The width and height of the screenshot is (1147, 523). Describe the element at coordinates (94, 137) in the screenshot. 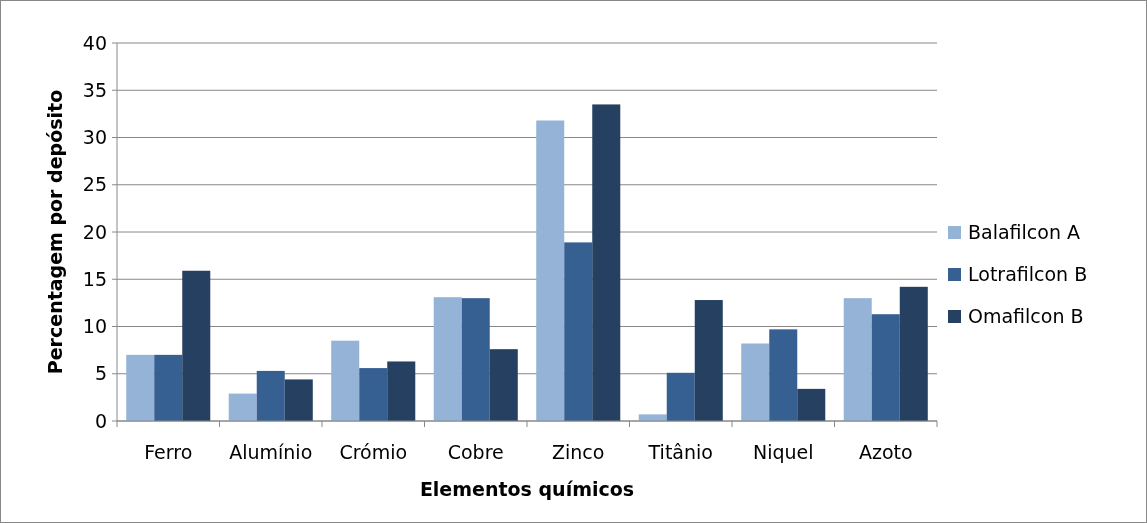

I see `y-tick-label: 30` at that location.